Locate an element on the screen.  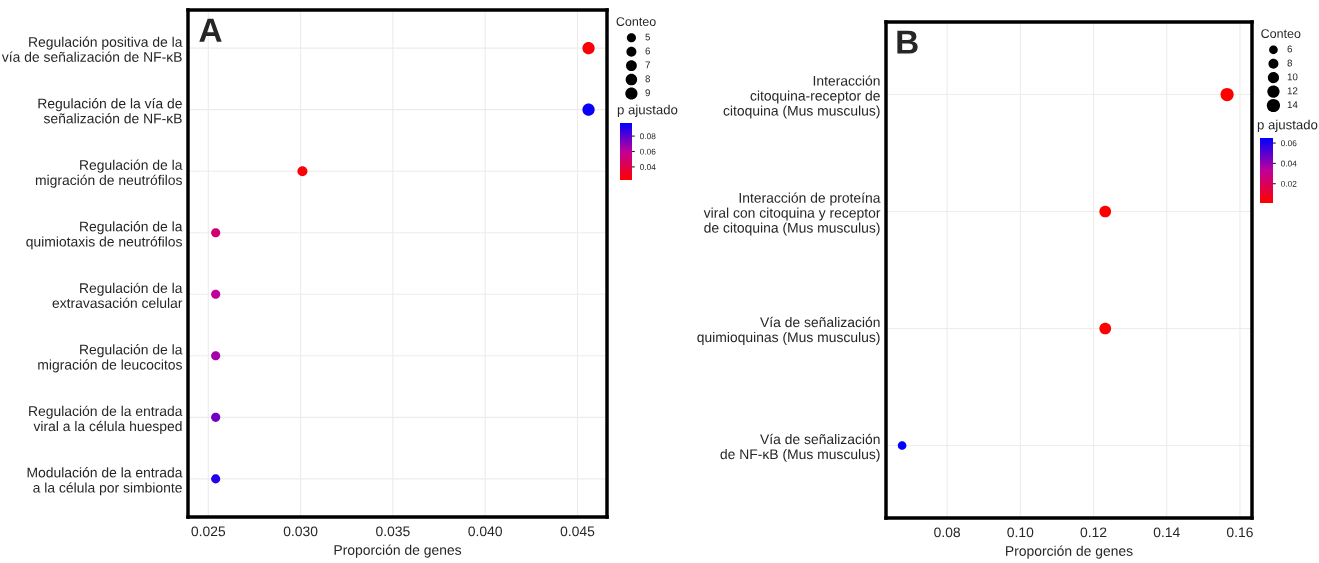
x-tick-label: 0.12 is located at coordinates (1093, 532).